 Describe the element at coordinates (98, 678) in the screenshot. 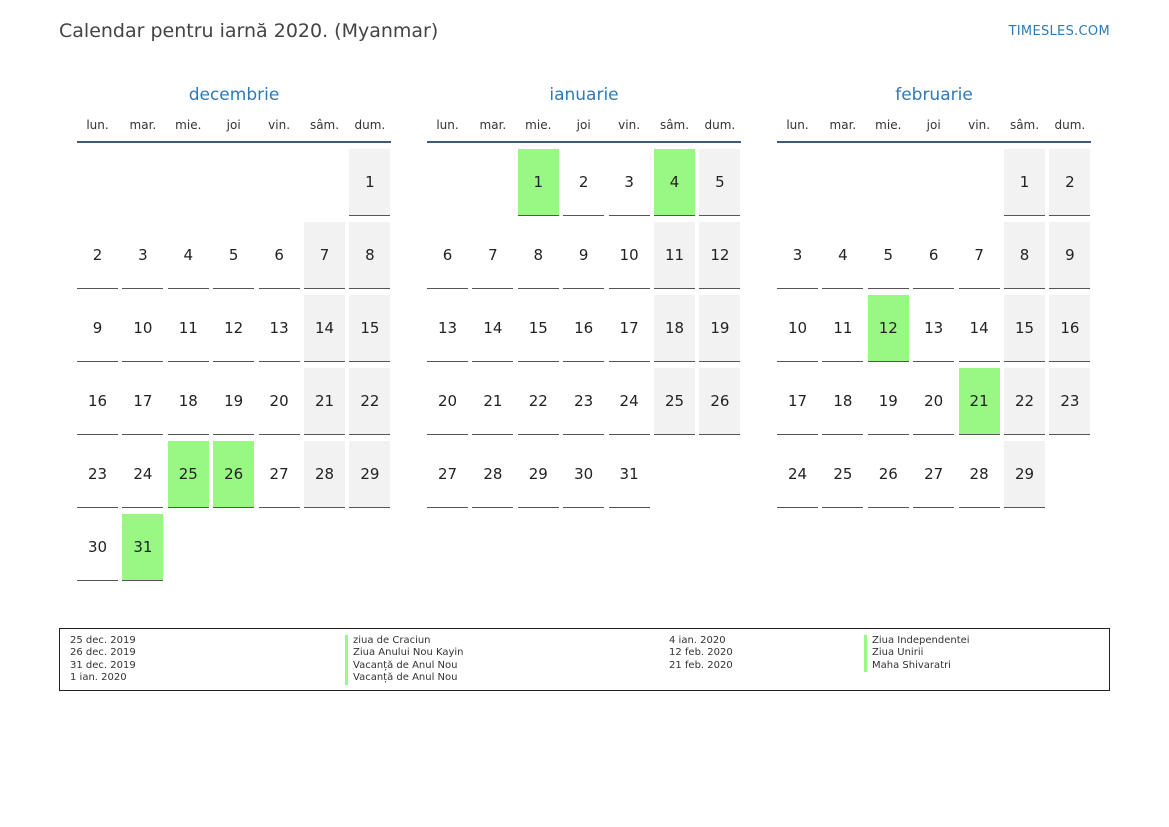

I see `legend-date: 1 ian. 2020` at that location.